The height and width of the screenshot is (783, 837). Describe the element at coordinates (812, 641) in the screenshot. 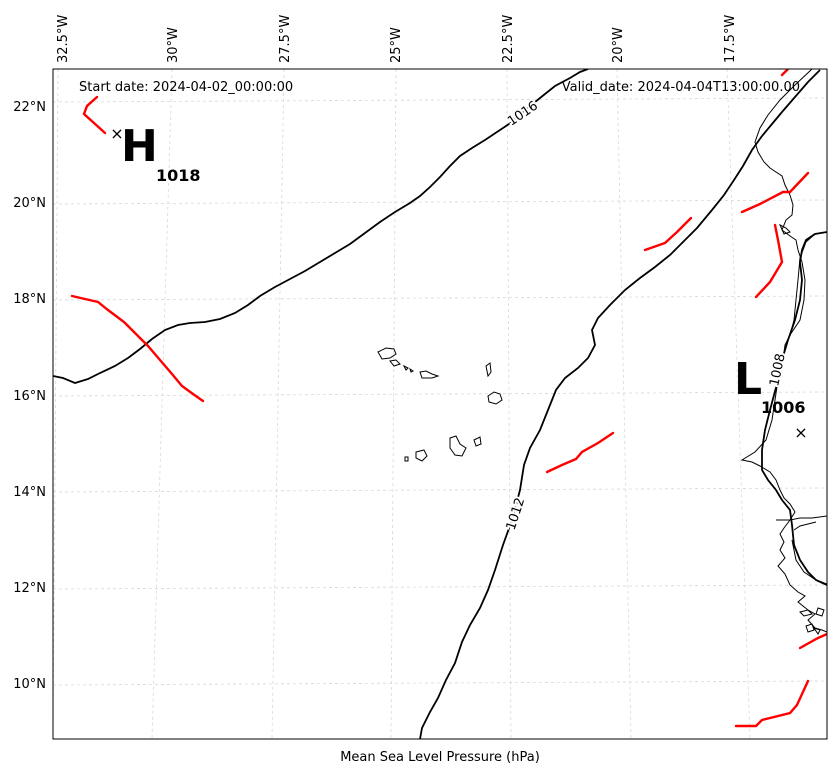

I see `front-south-coast` at that location.